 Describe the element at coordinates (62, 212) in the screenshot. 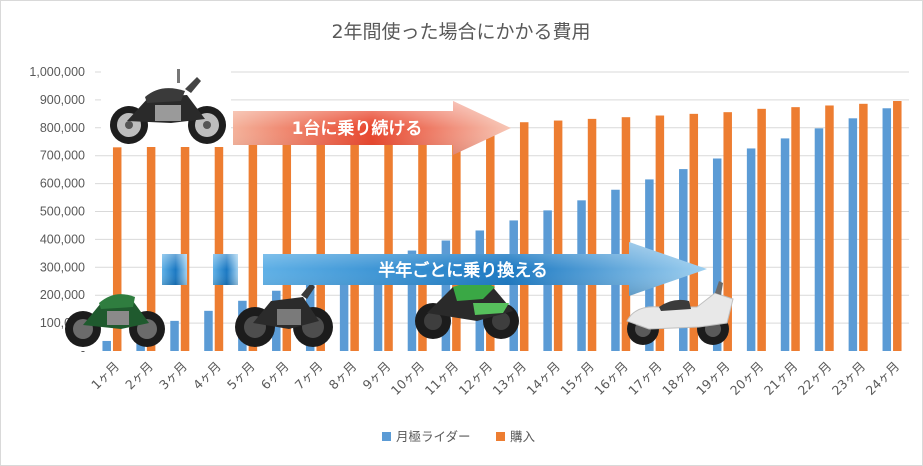

I see `y-tick-label: 500,000` at that location.